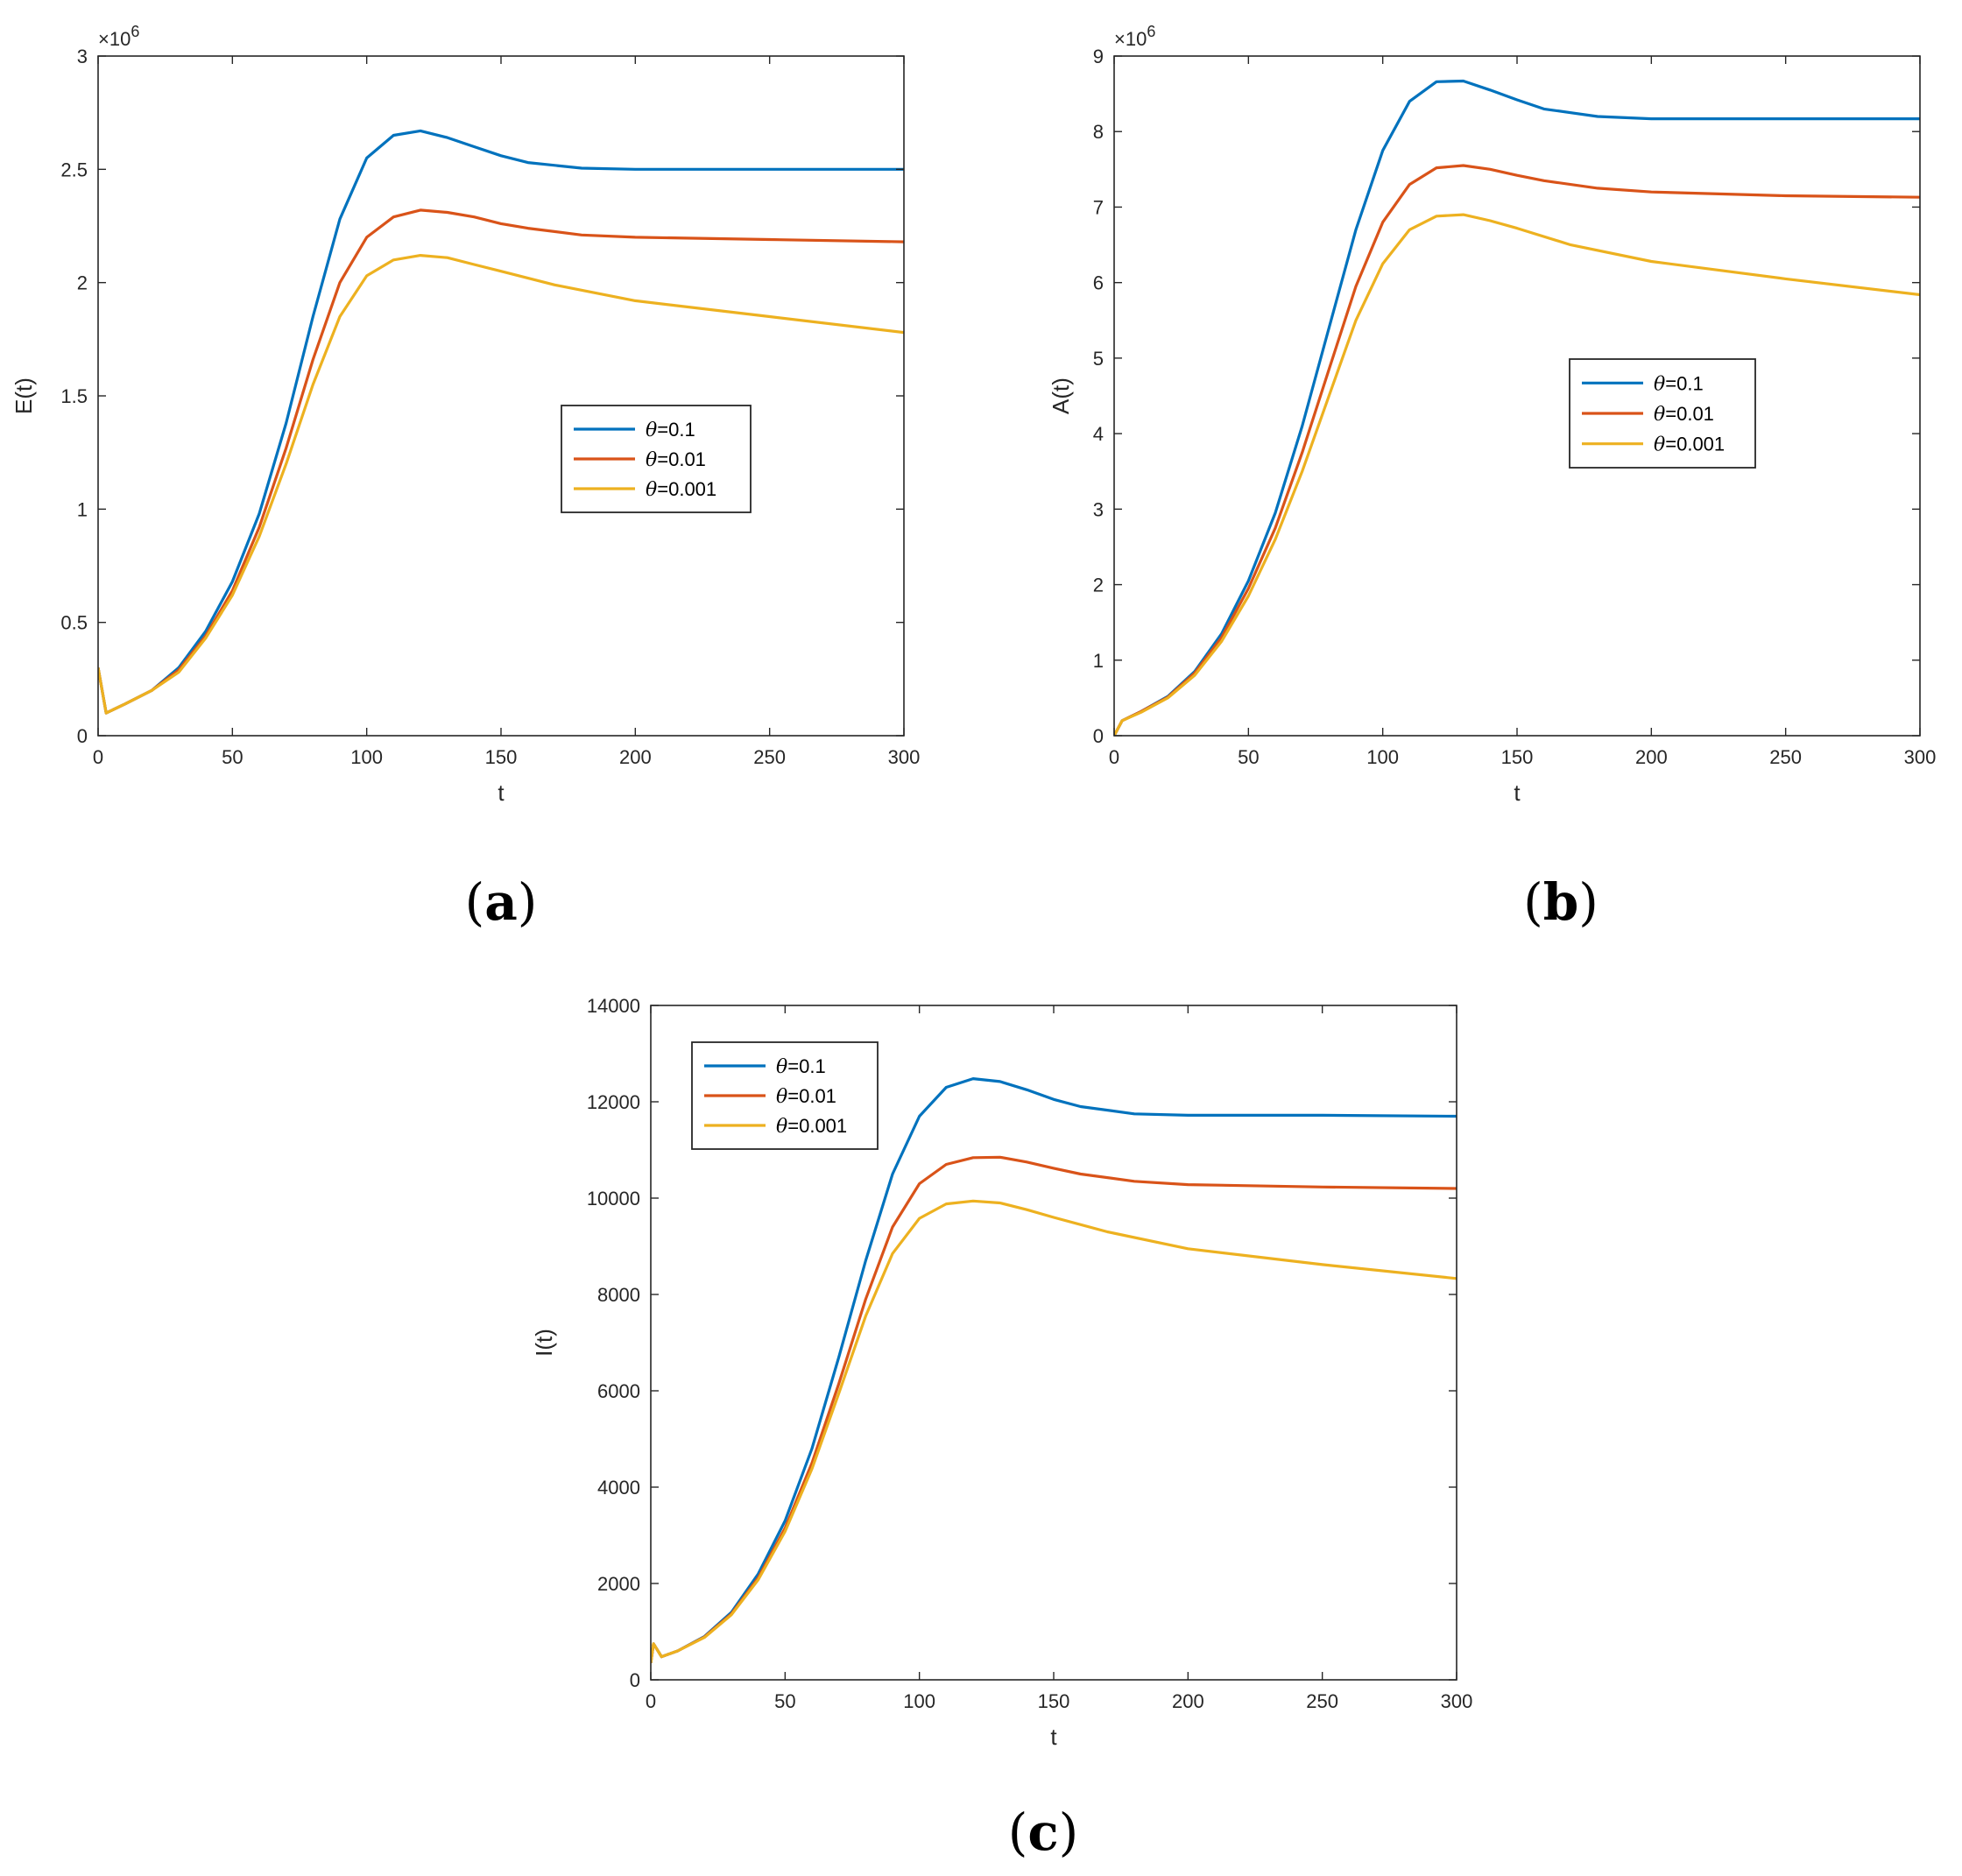 The image size is (1962, 1876). What do you see at coordinates (618, 1584) in the screenshot?
I see `y-tick-label: 2000` at bounding box center [618, 1584].